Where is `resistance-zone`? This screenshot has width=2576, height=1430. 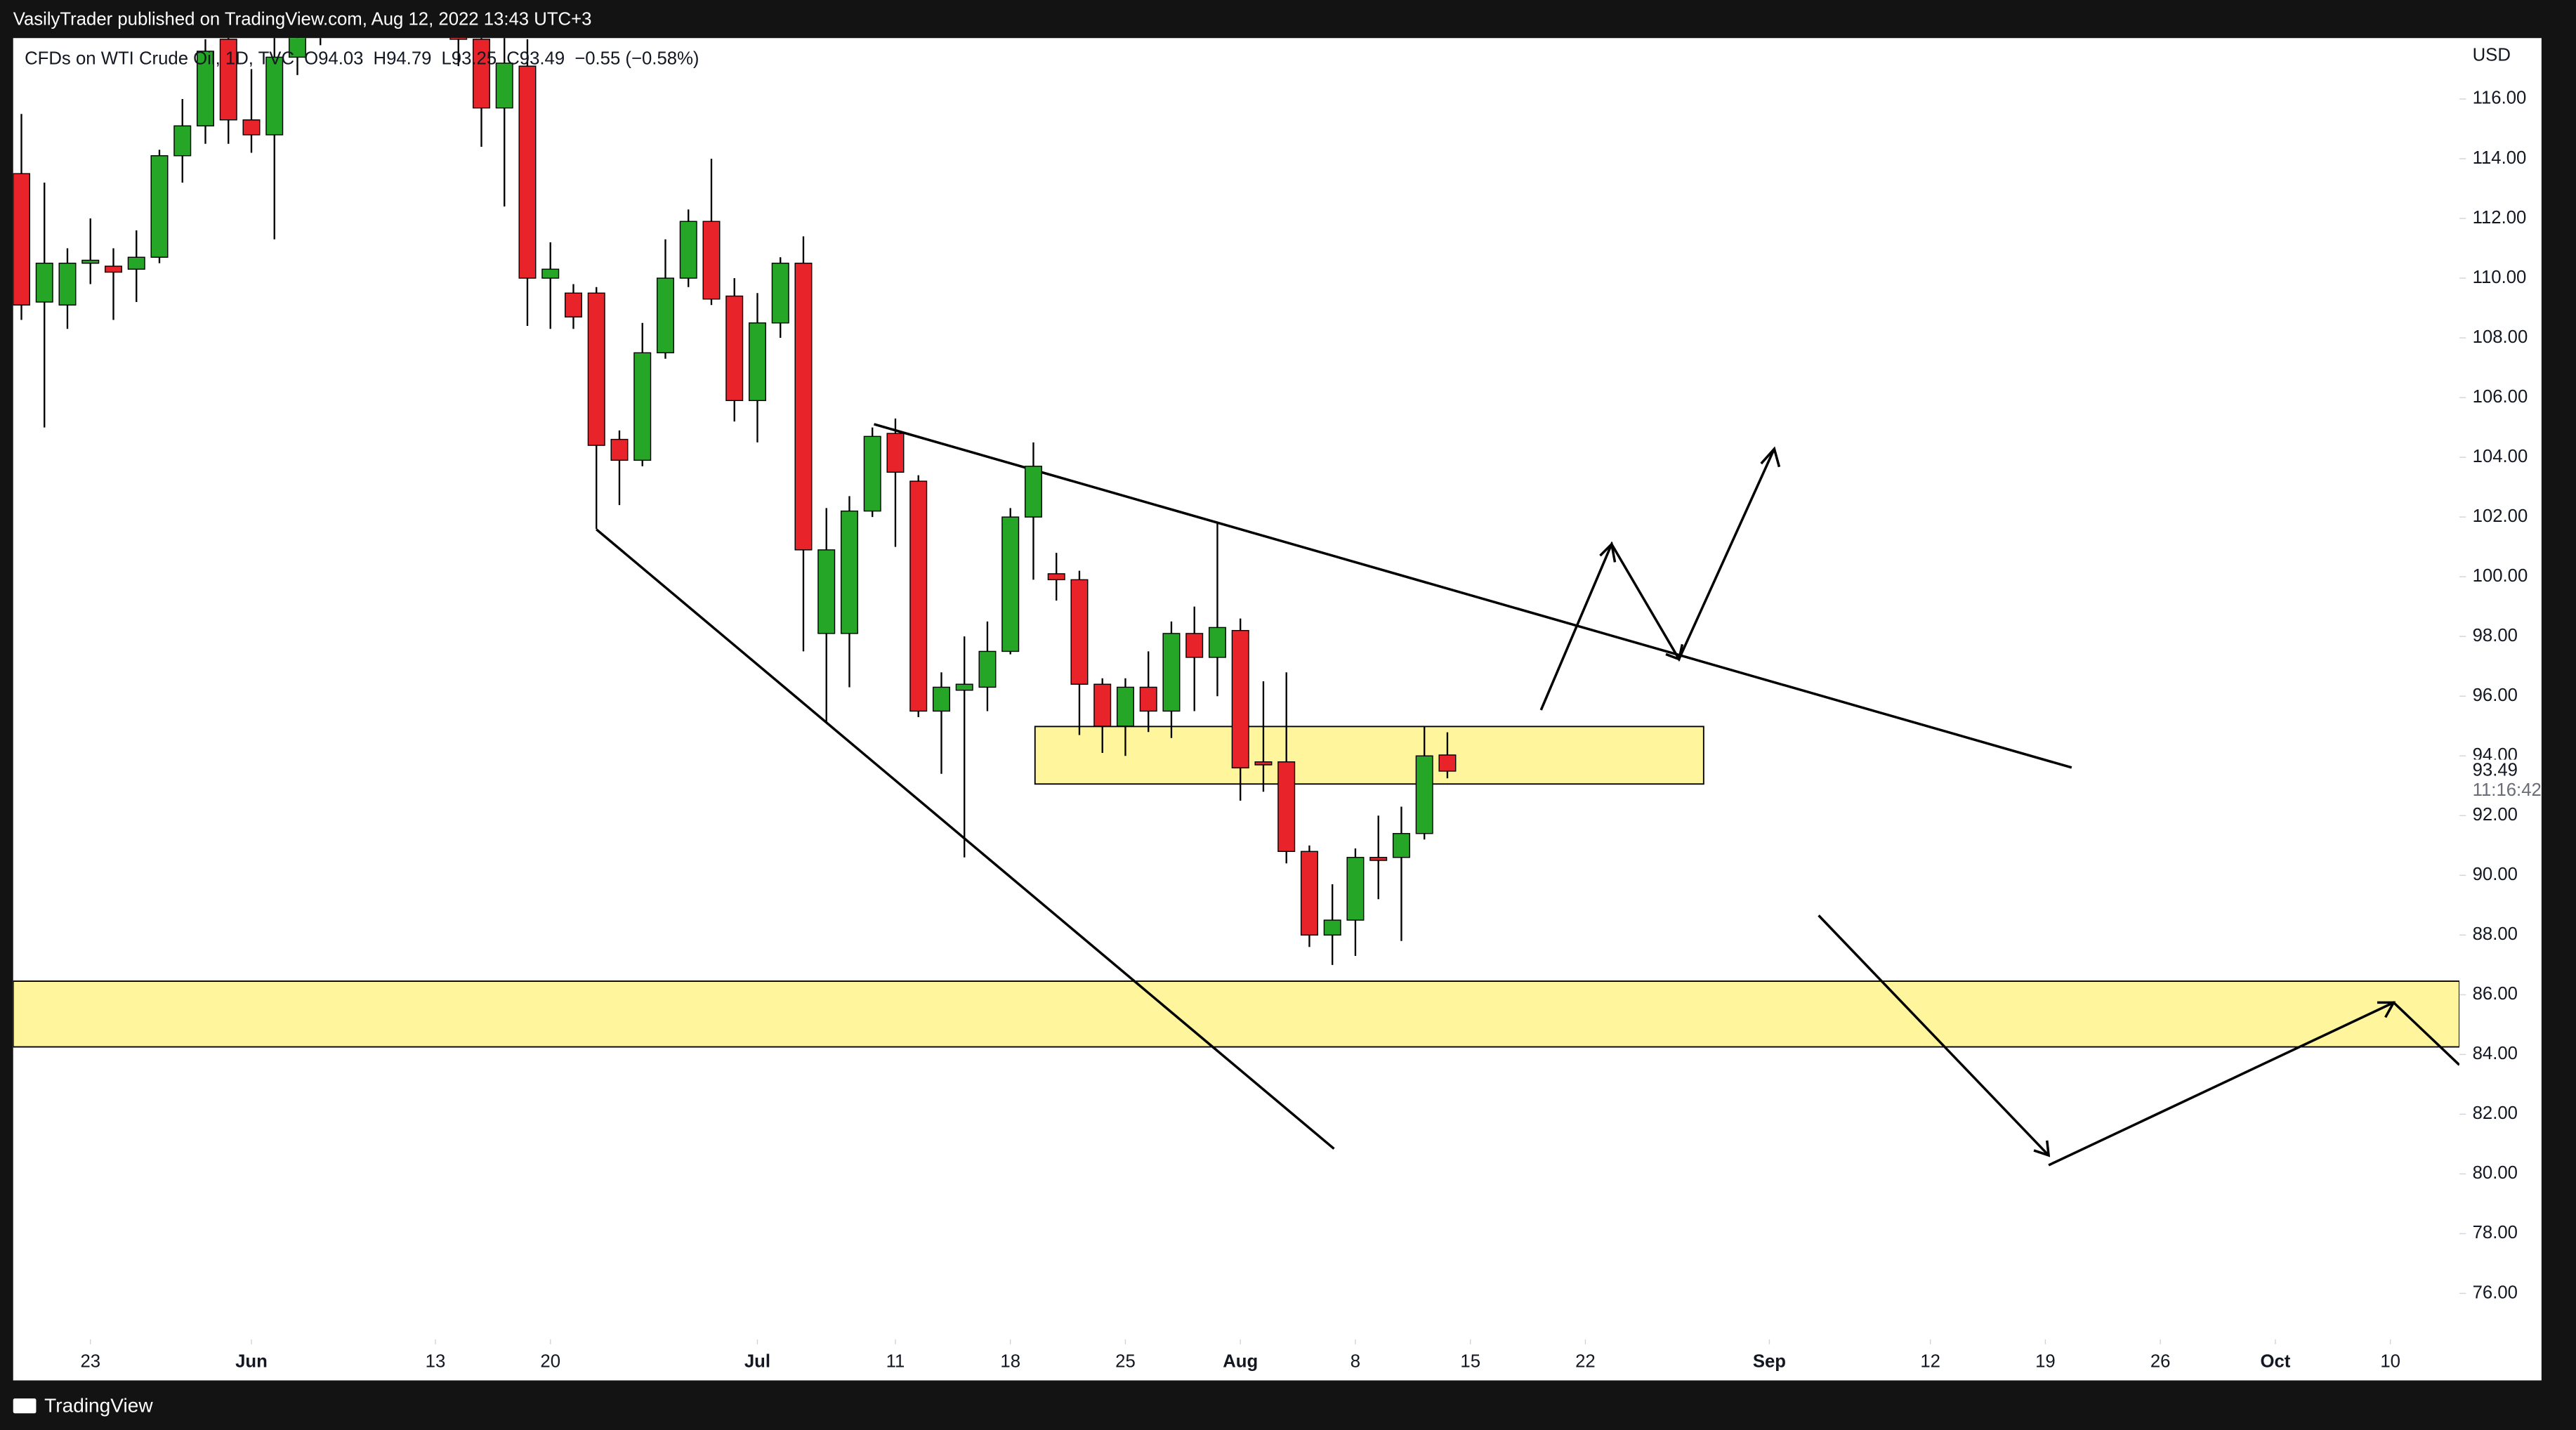
resistance-zone is located at coordinates (1369, 755).